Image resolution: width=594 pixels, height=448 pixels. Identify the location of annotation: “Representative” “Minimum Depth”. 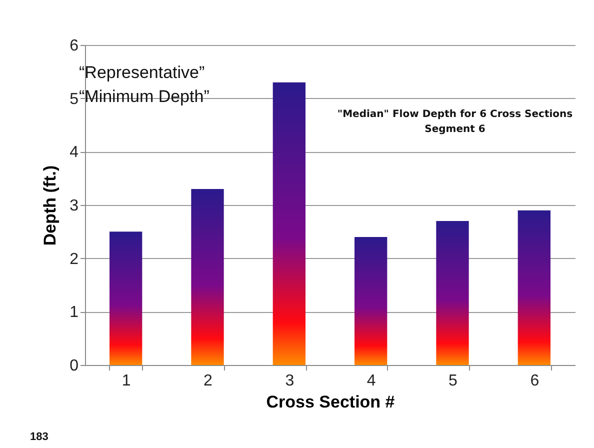
(144, 84).